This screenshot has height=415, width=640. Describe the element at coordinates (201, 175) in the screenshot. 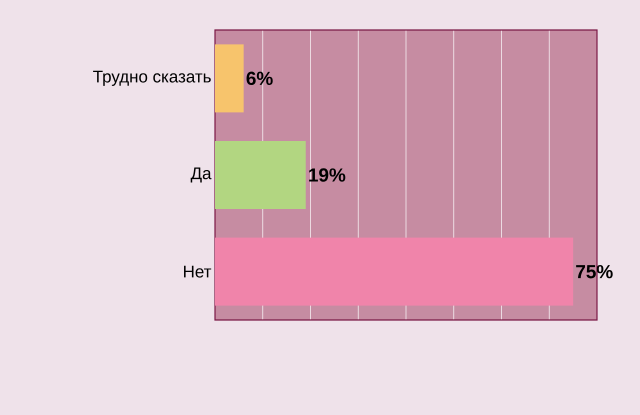

I see `y-tick-label: Да` at that location.